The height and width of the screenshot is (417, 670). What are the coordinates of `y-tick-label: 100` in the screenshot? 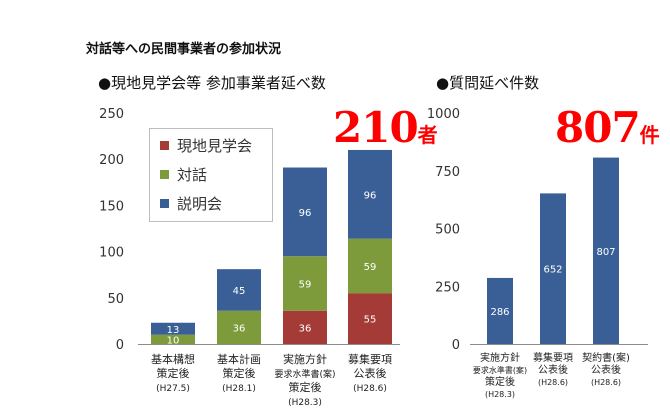 It's located at (111, 253).